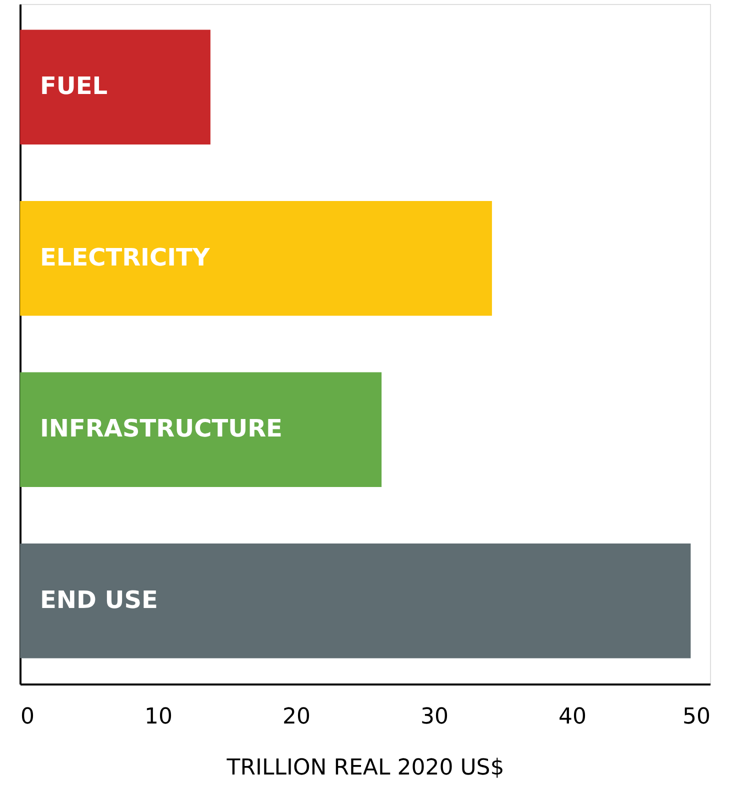  Describe the element at coordinates (434, 717) in the screenshot. I see `x-tick-label: 30` at that location.